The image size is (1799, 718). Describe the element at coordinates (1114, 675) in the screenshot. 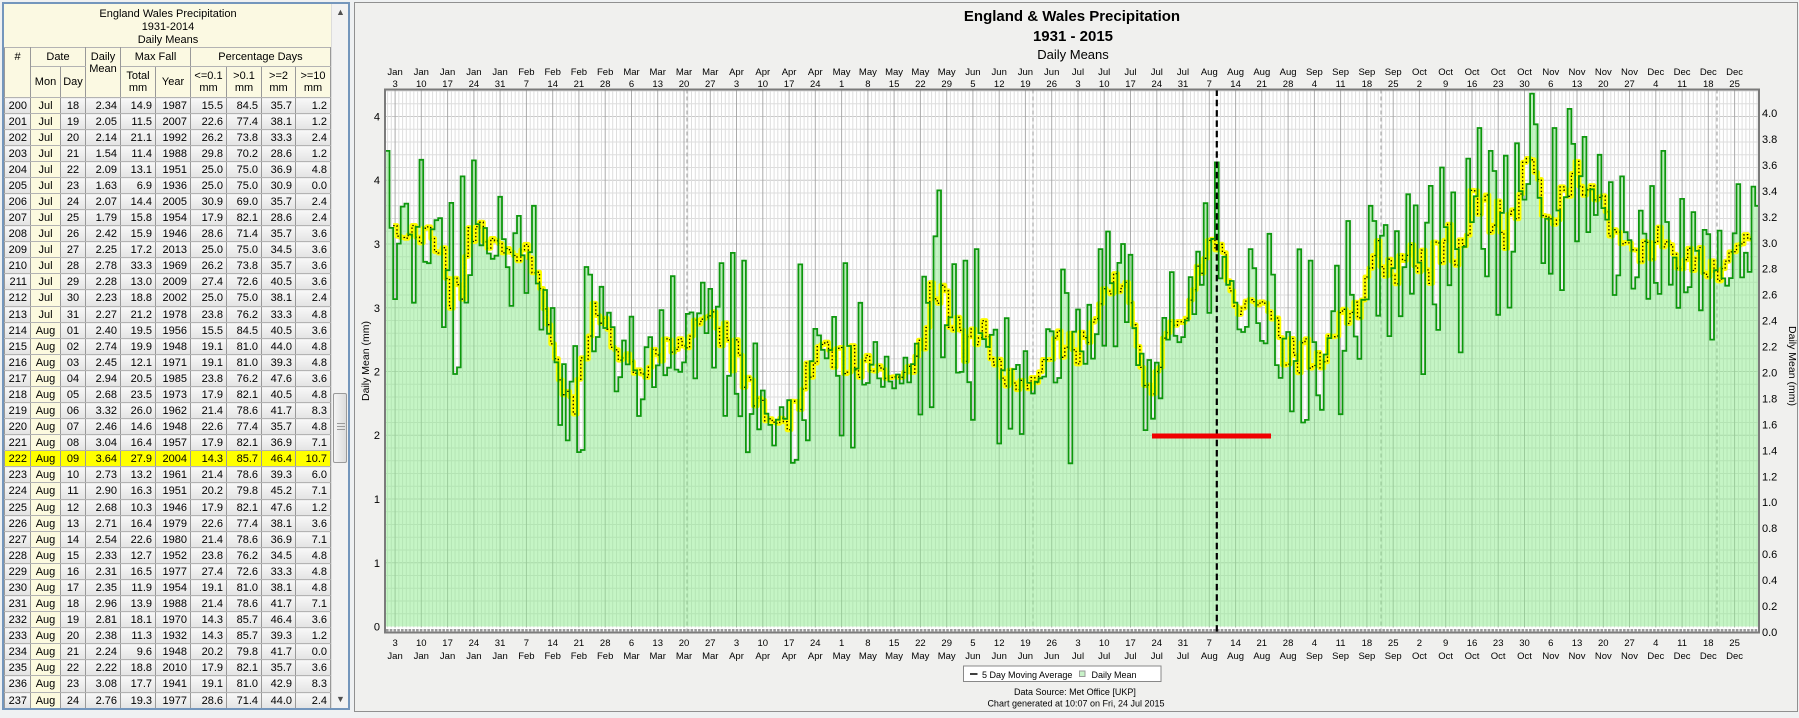

I see `svg-text: Daily Mean` at that location.